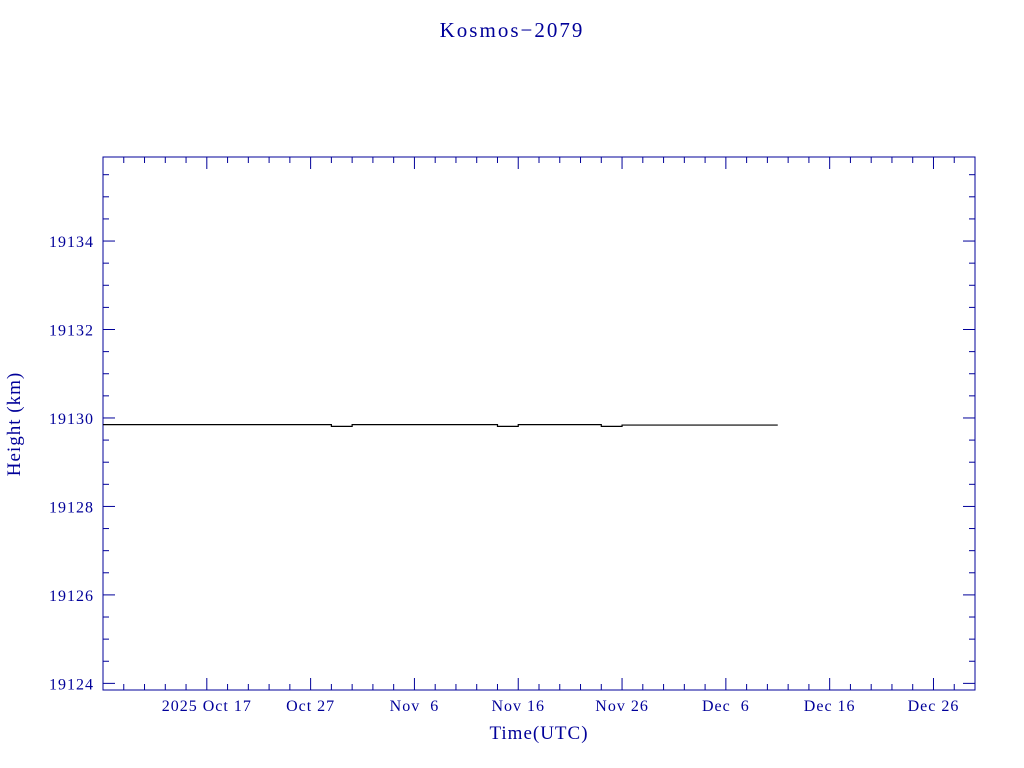 This screenshot has height=768, width=1024. What do you see at coordinates (71, 419) in the screenshot?
I see `y-tick-label: 19130` at bounding box center [71, 419].